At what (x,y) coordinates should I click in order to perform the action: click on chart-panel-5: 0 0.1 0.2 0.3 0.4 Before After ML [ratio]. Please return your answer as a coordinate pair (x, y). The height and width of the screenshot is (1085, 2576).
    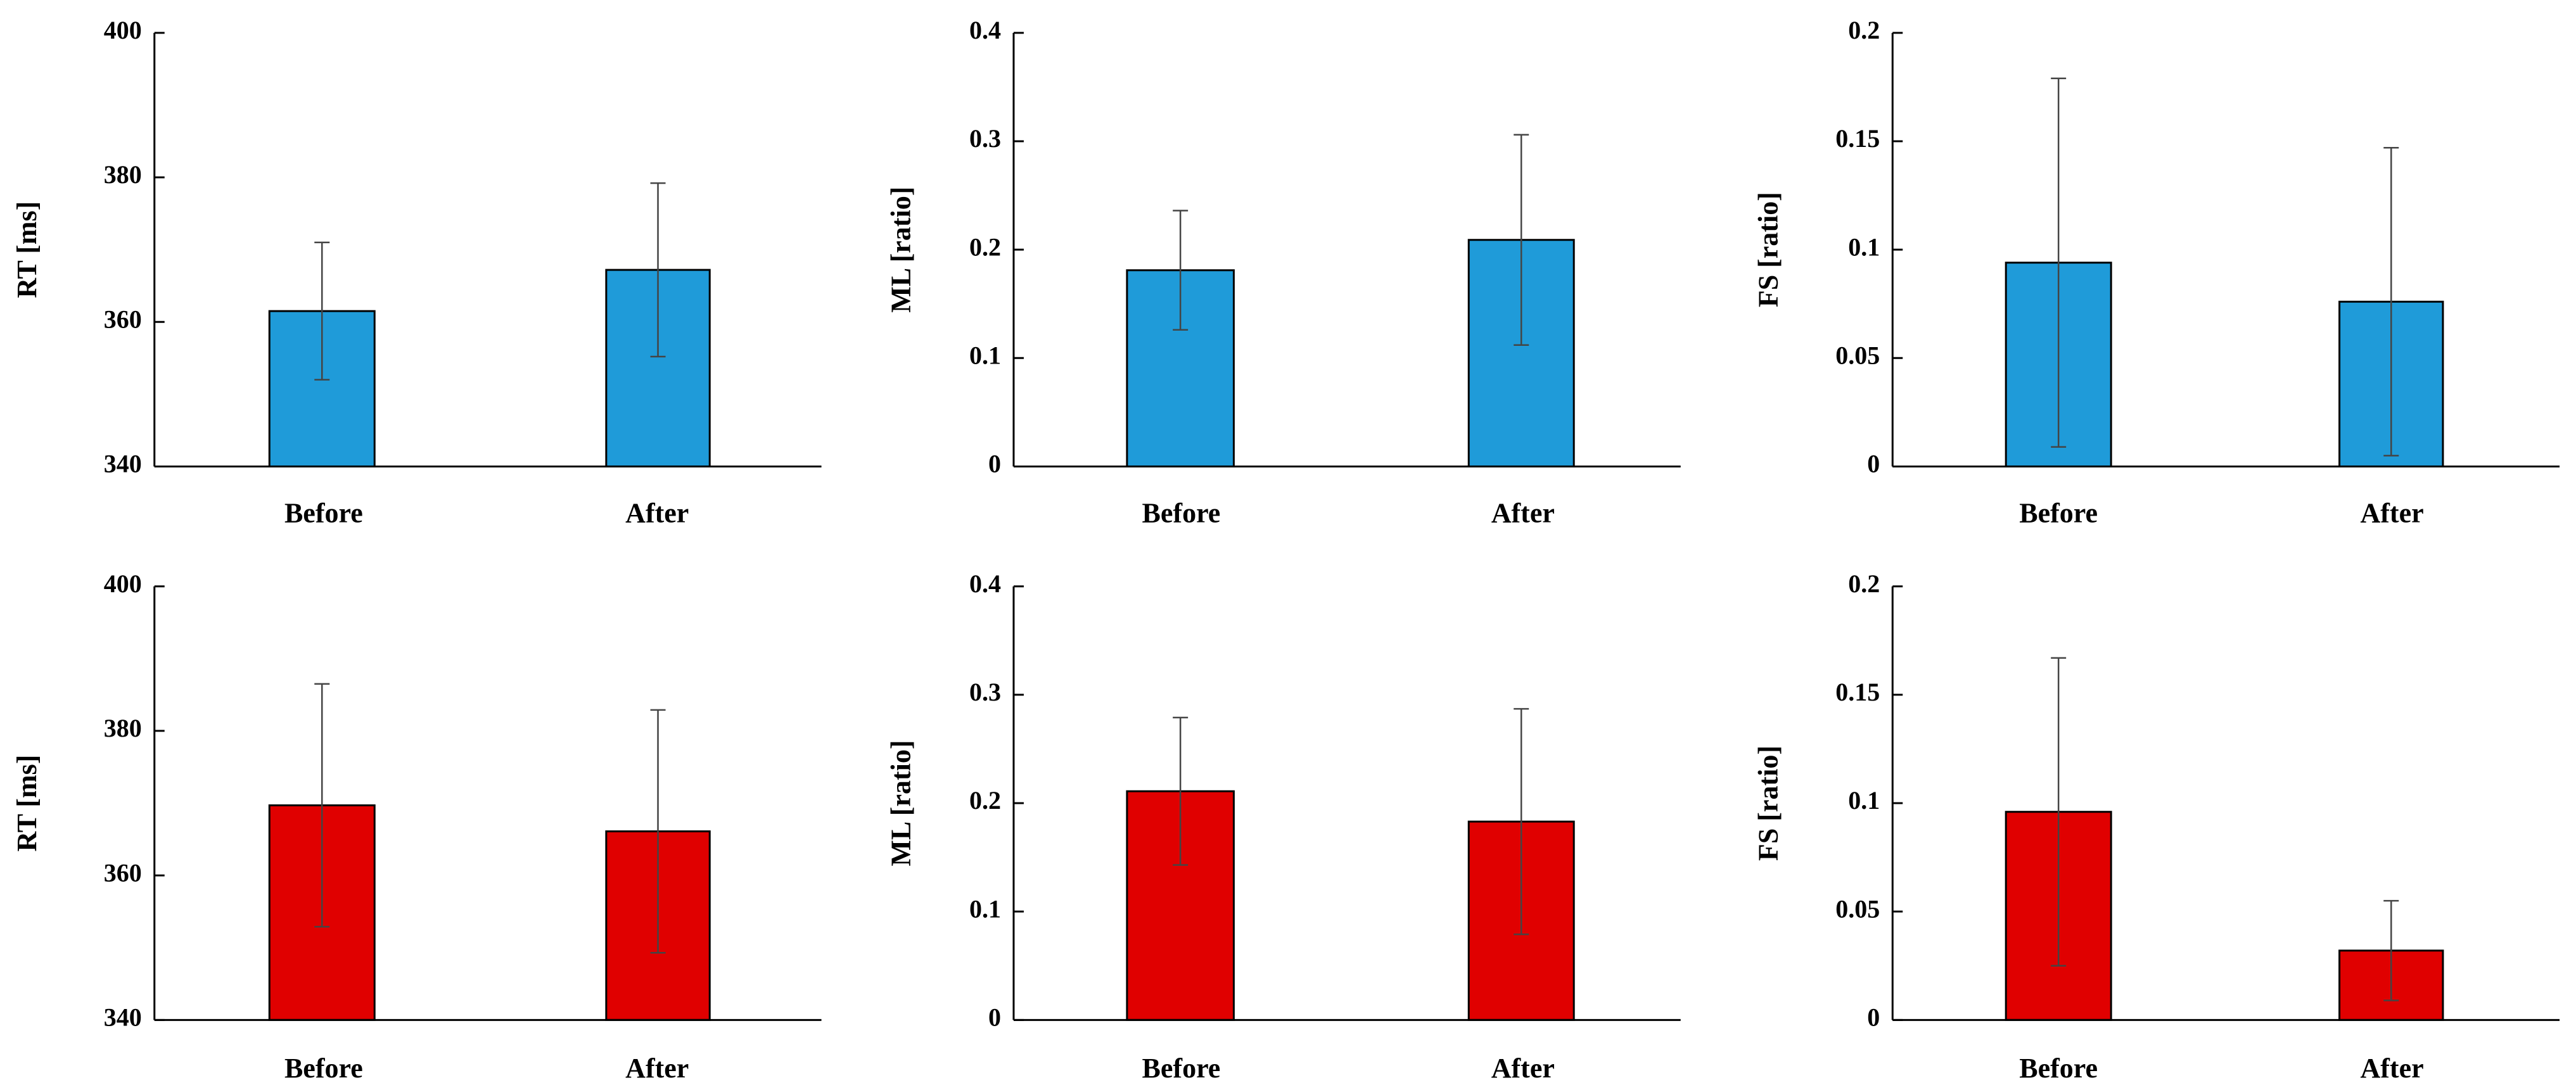
    Looking at the image, I should click on (1283, 826).